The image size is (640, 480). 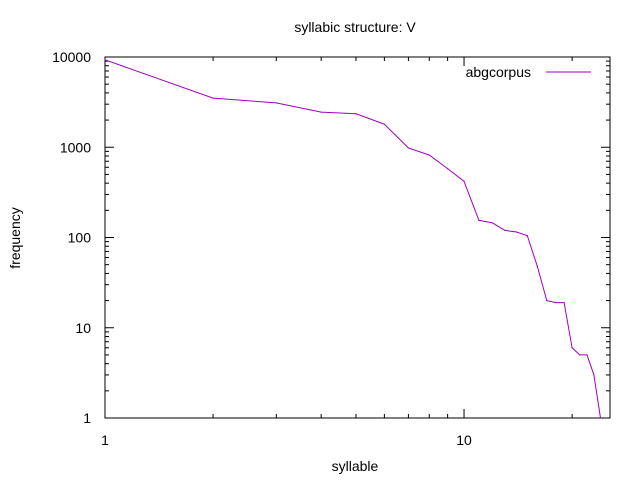 What do you see at coordinates (464, 440) in the screenshot?
I see `x-tick-label: 10` at bounding box center [464, 440].